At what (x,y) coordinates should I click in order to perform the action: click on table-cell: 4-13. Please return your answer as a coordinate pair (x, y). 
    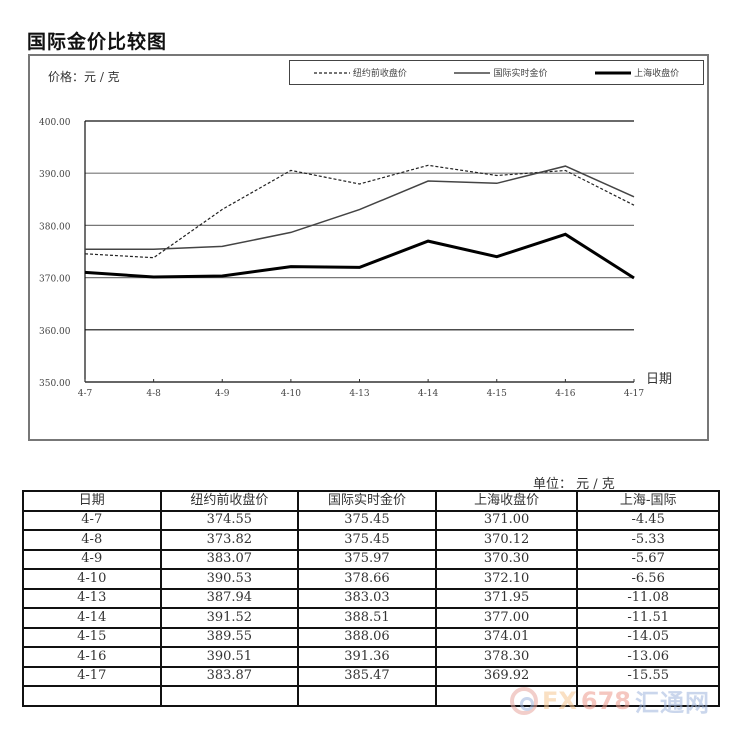
    Looking at the image, I should click on (92, 598).